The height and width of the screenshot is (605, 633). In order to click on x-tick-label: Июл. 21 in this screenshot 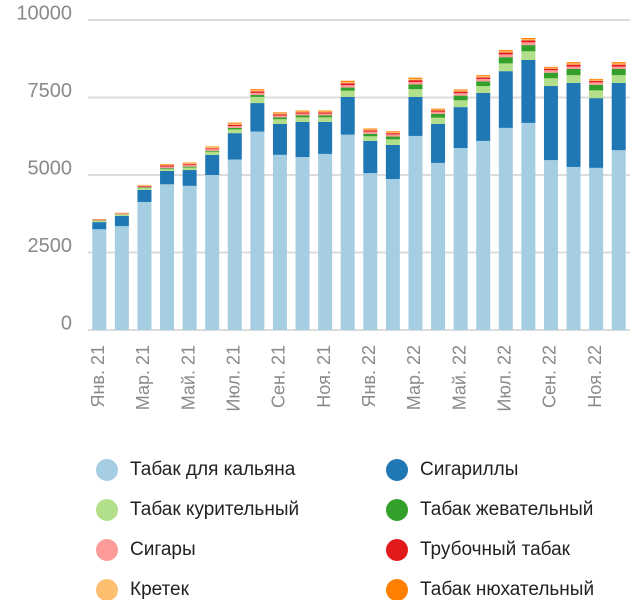, I will do `click(234, 378)`.